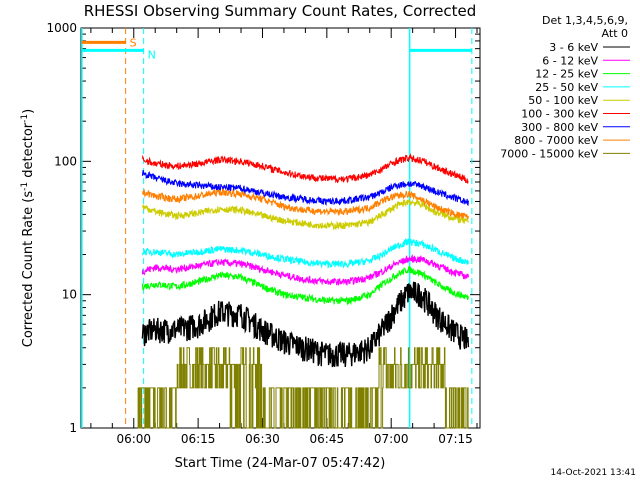 The width and height of the screenshot is (640, 480). Describe the element at coordinates (61, 28) in the screenshot. I see `y-tick-label: 1000` at that location.